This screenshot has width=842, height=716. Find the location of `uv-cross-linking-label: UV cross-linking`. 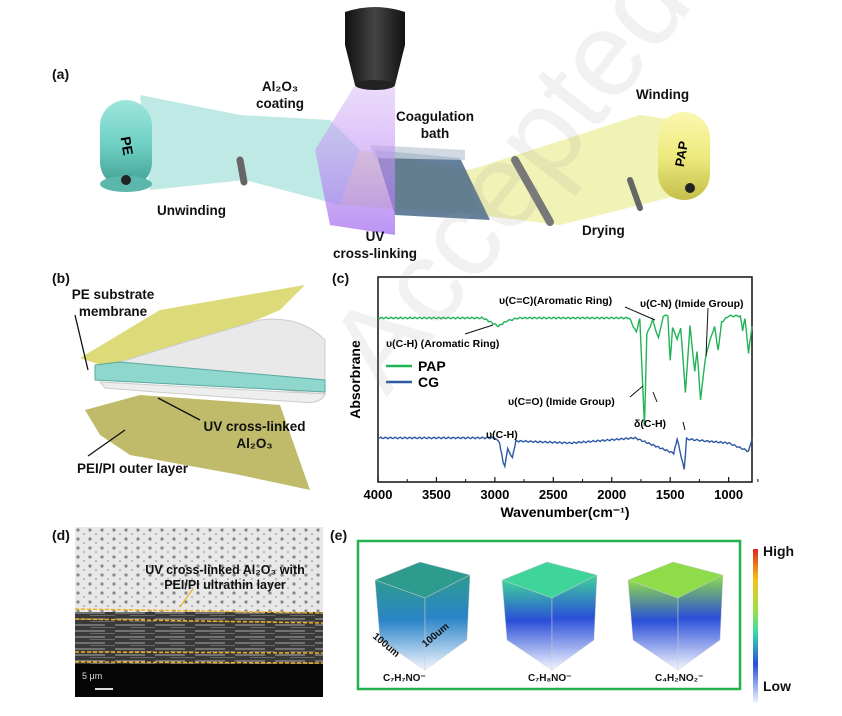

uv-cross-linking-label: UV cross-linking is located at coordinates (375, 245).